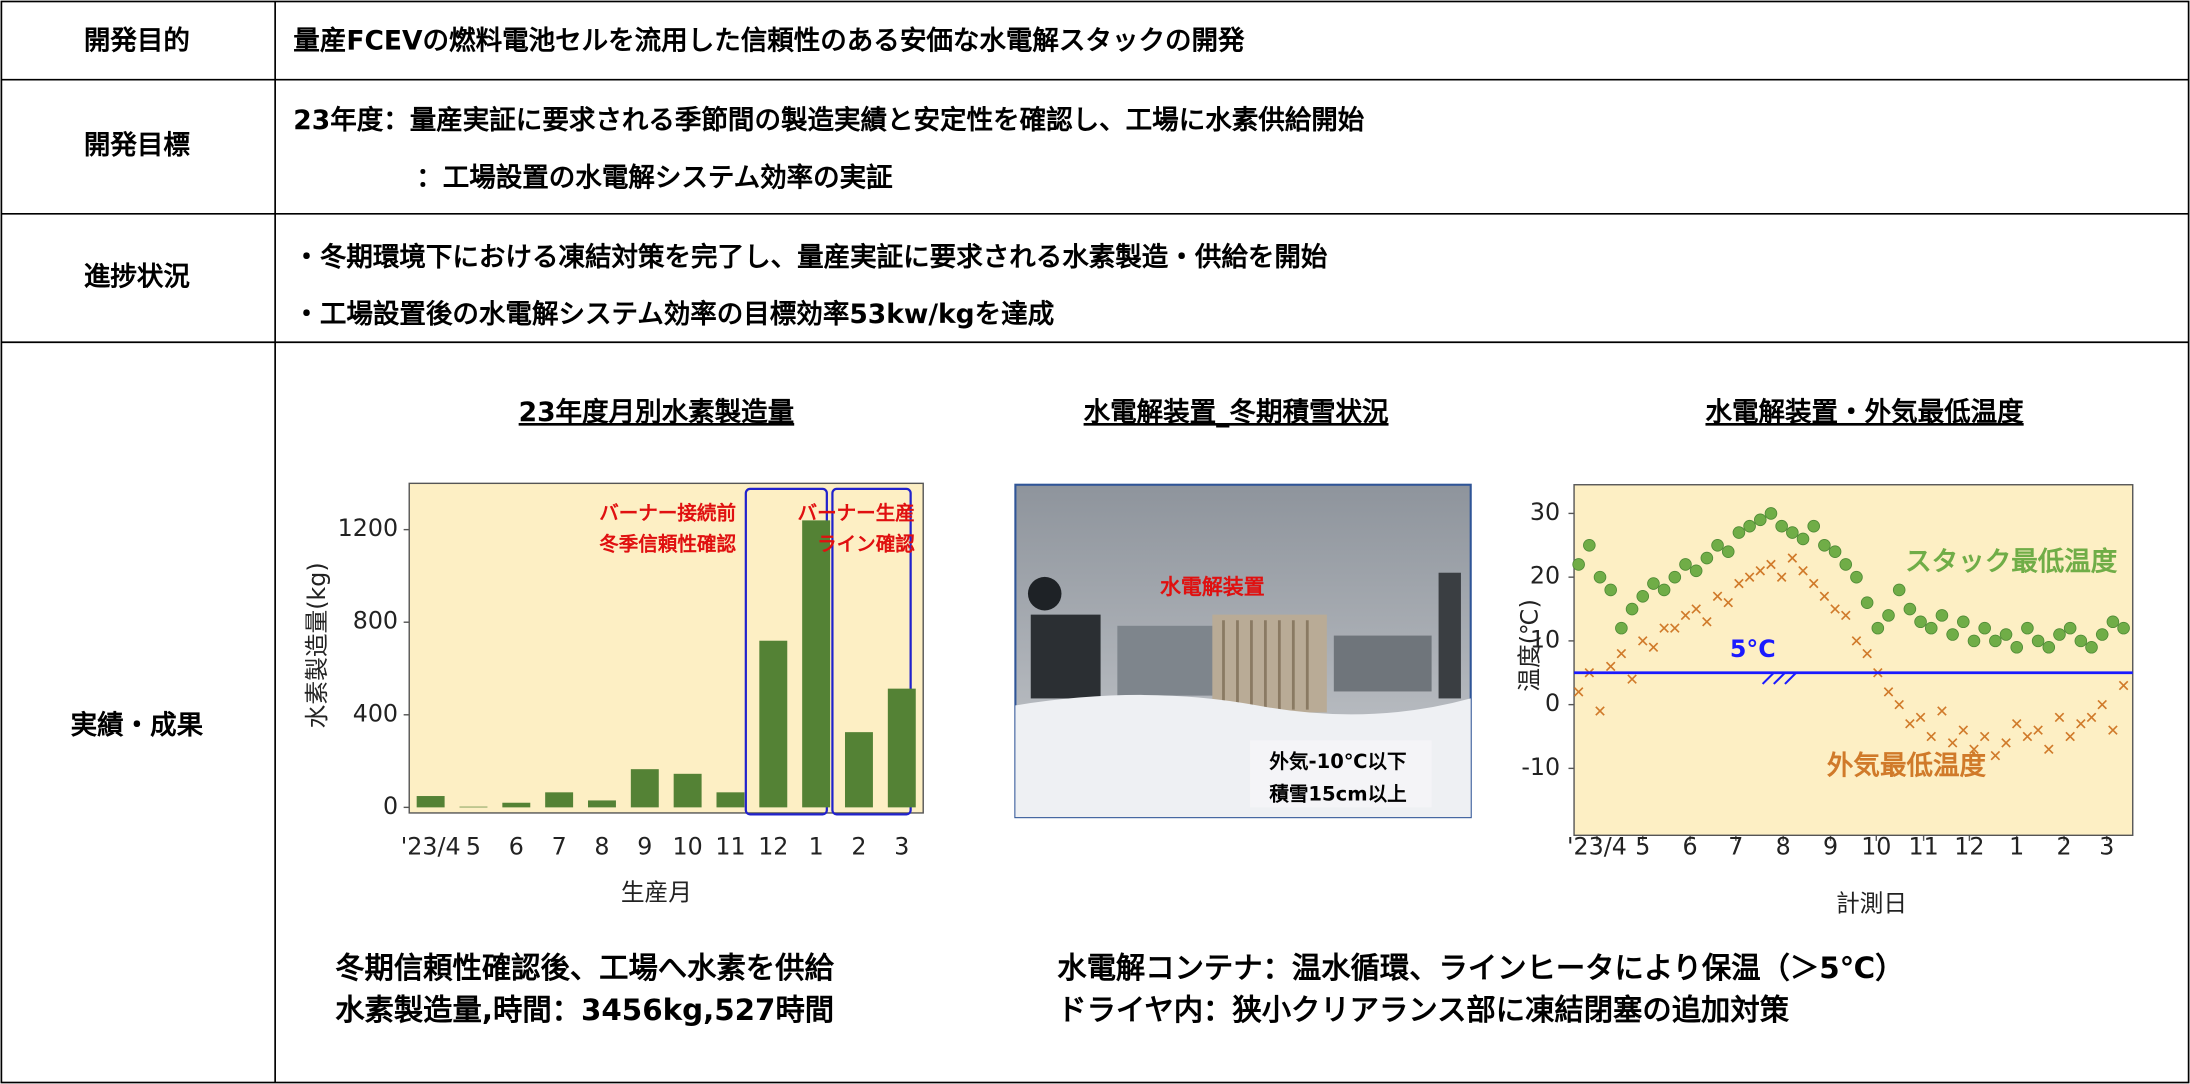  What do you see at coordinates (601, 846) in the screenshot?
I see `x-tick-label: 8` at bounding box center [601, 846].